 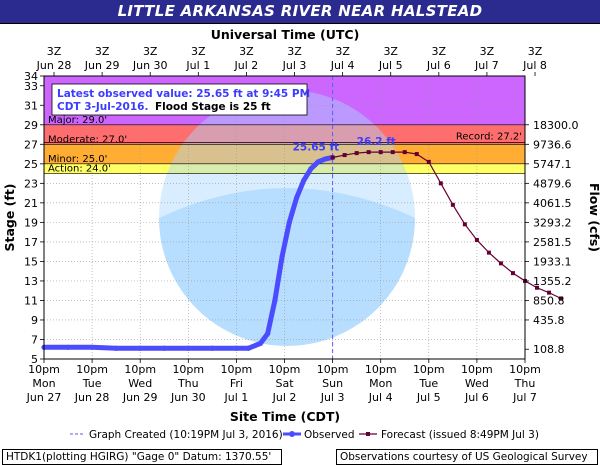 What do you see at coordinates (332, 397) in the screenshot?
I see `x-tick-date-label: Jul 3` at bounding box center [332, 397].